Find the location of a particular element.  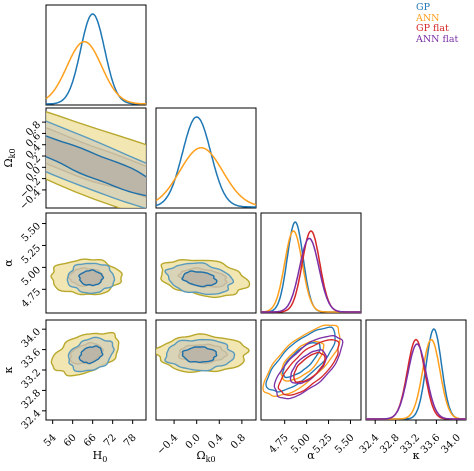

contour-inner-alpha_kappa-gp-flat is located at coordinates (309, 367).